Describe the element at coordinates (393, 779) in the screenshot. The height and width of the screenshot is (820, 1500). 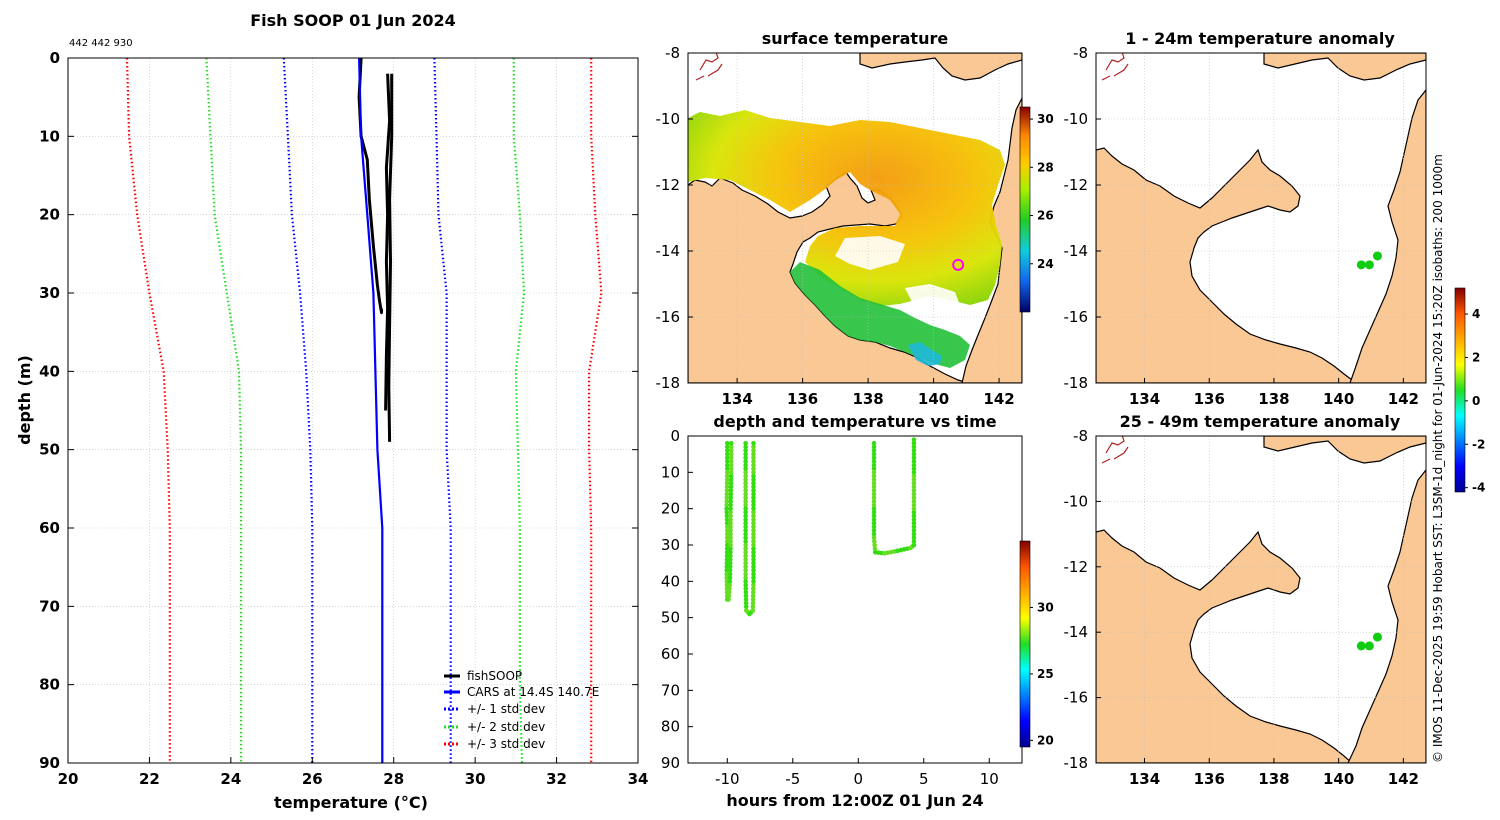
I see `profile-x-tick-label: 28` at that location.